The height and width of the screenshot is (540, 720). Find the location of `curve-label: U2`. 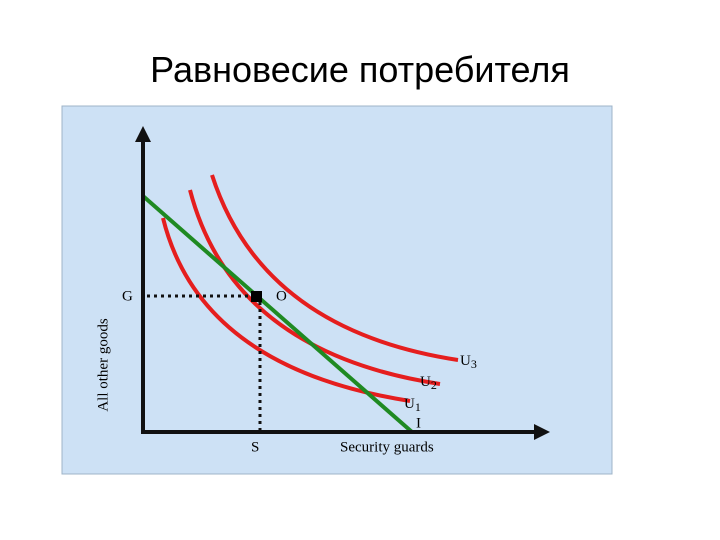

curve-label: U2 is located at coordinates (428, 382).